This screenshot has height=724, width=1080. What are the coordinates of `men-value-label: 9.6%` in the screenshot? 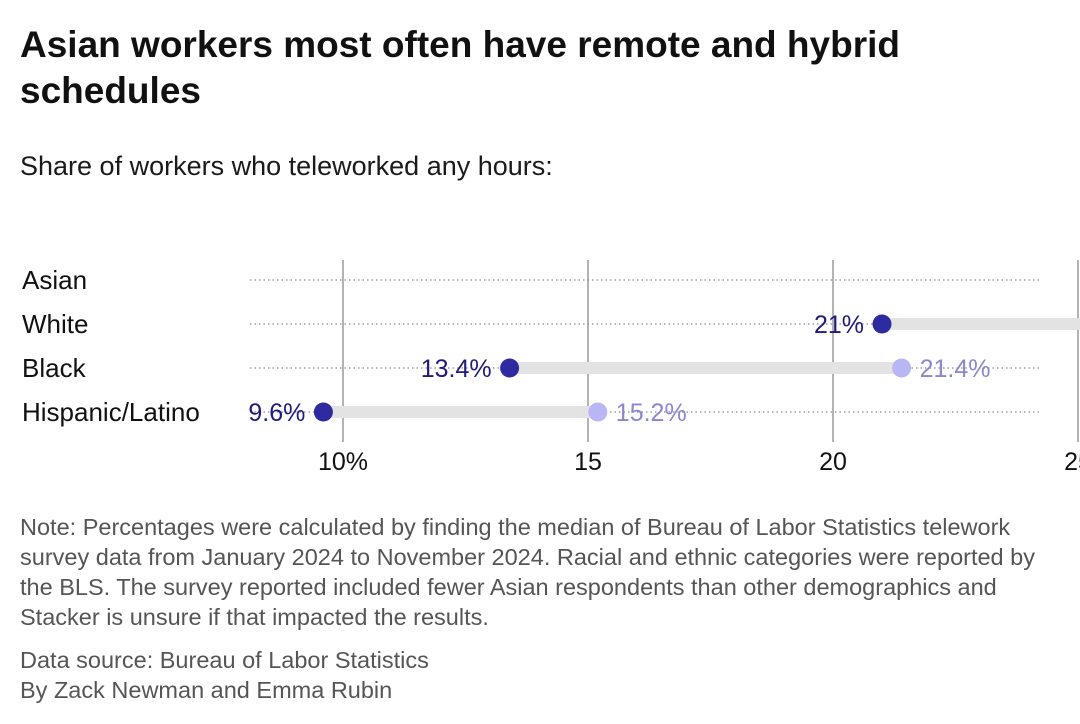 It's located at (276, 413).